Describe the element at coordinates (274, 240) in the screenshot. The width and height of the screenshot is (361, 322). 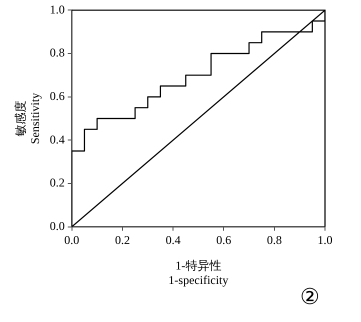
I see `x-tick-label: 0.8` at that location.